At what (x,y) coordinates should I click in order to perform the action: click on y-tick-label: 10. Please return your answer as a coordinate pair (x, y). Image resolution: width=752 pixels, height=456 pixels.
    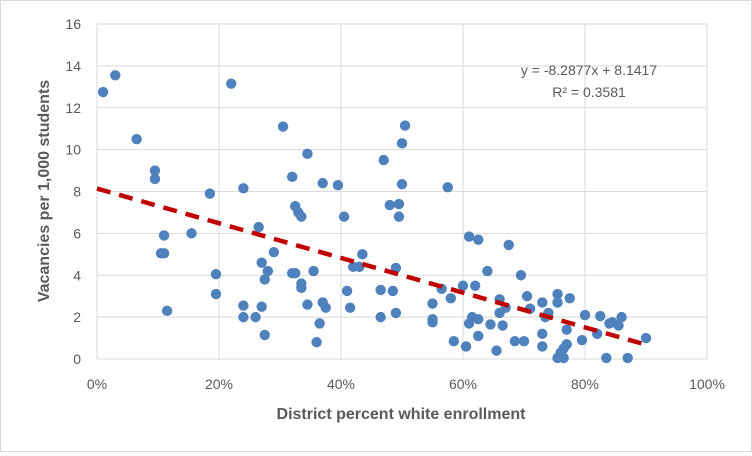
    Looking at the image, I should click on (73, 150).